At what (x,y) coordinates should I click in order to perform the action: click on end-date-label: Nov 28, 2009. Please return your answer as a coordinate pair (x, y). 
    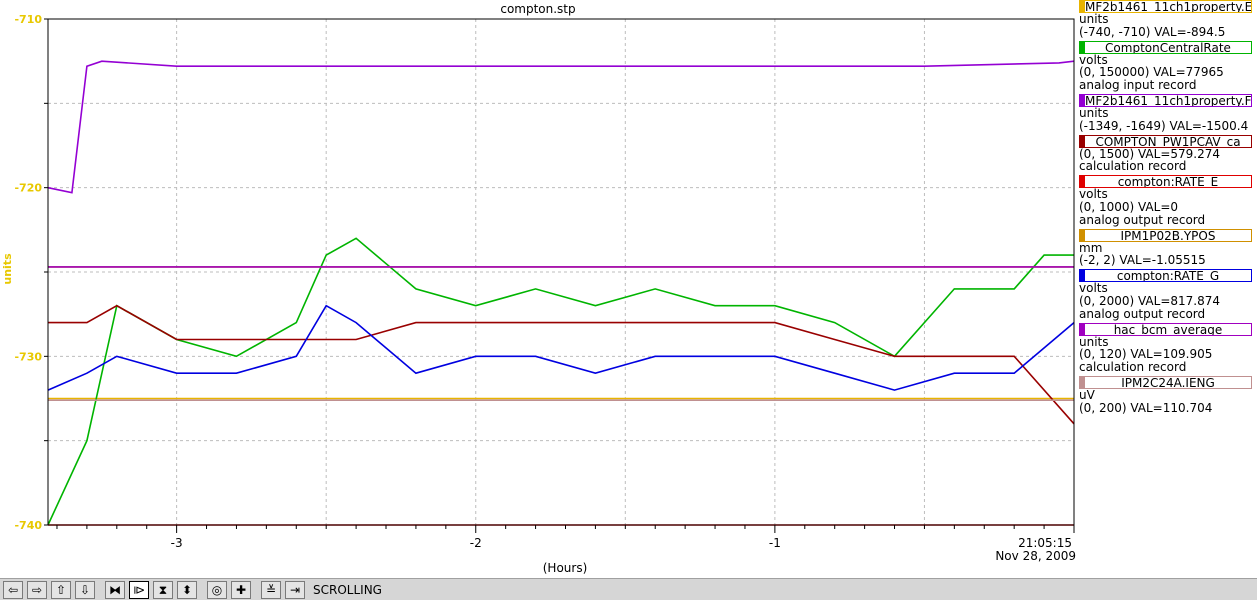
    Looking at the image, I should click on (1035, 556).